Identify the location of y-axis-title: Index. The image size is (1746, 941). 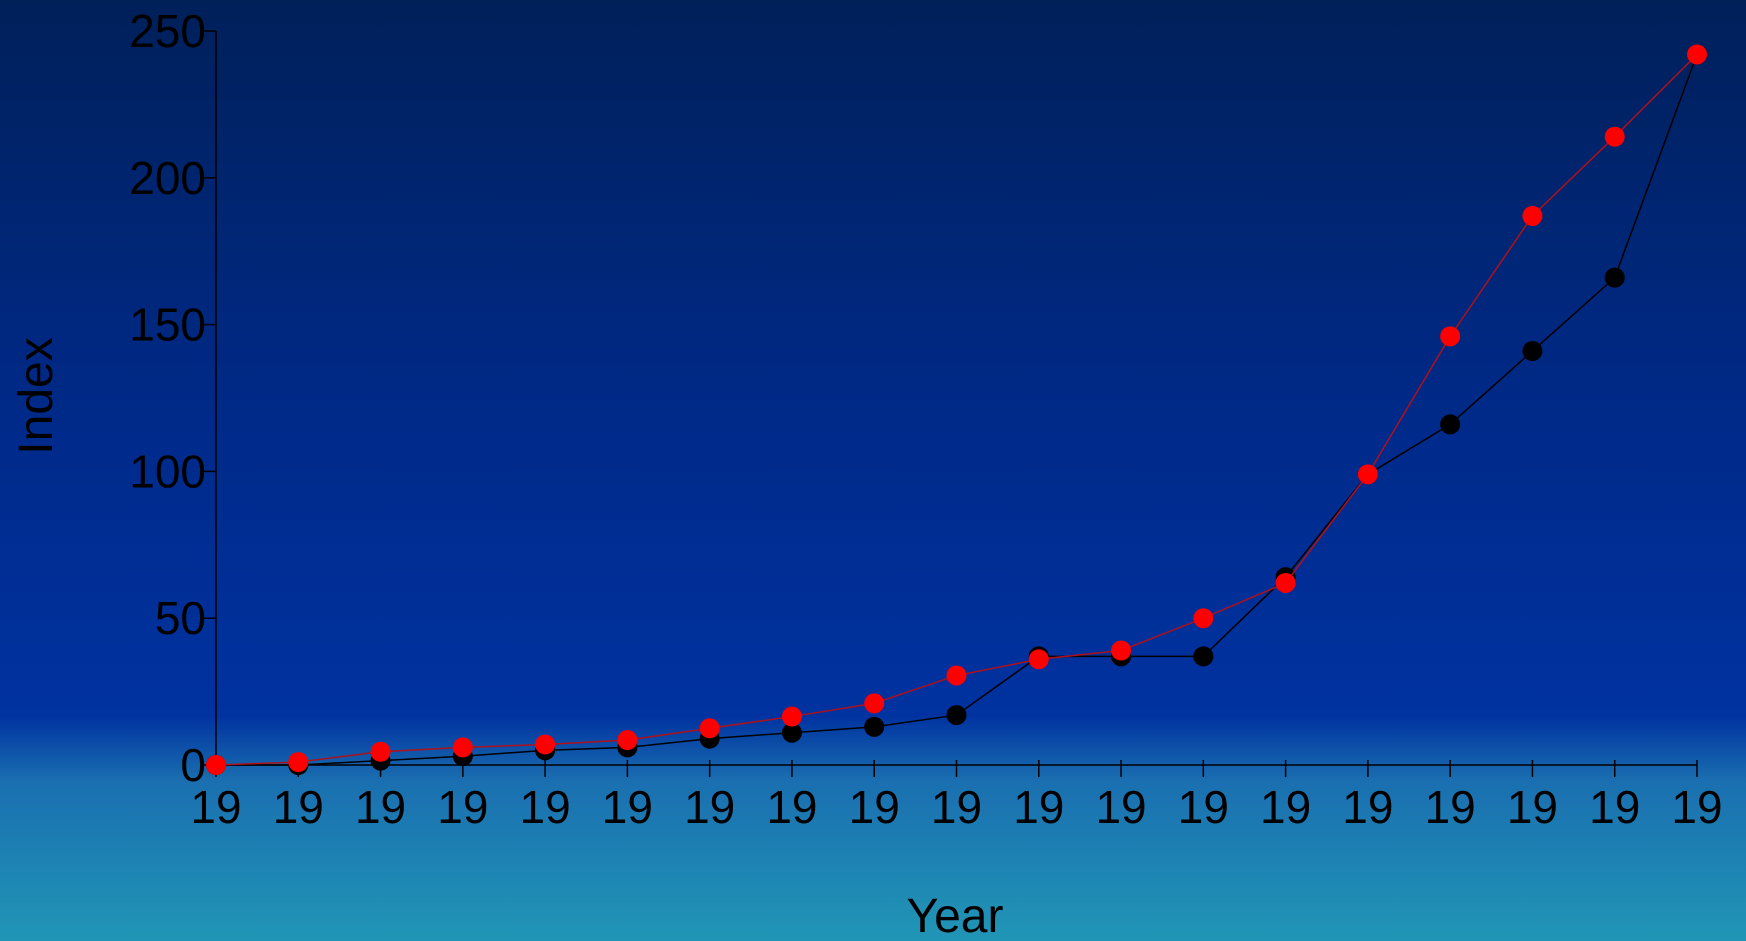
(36, 395).